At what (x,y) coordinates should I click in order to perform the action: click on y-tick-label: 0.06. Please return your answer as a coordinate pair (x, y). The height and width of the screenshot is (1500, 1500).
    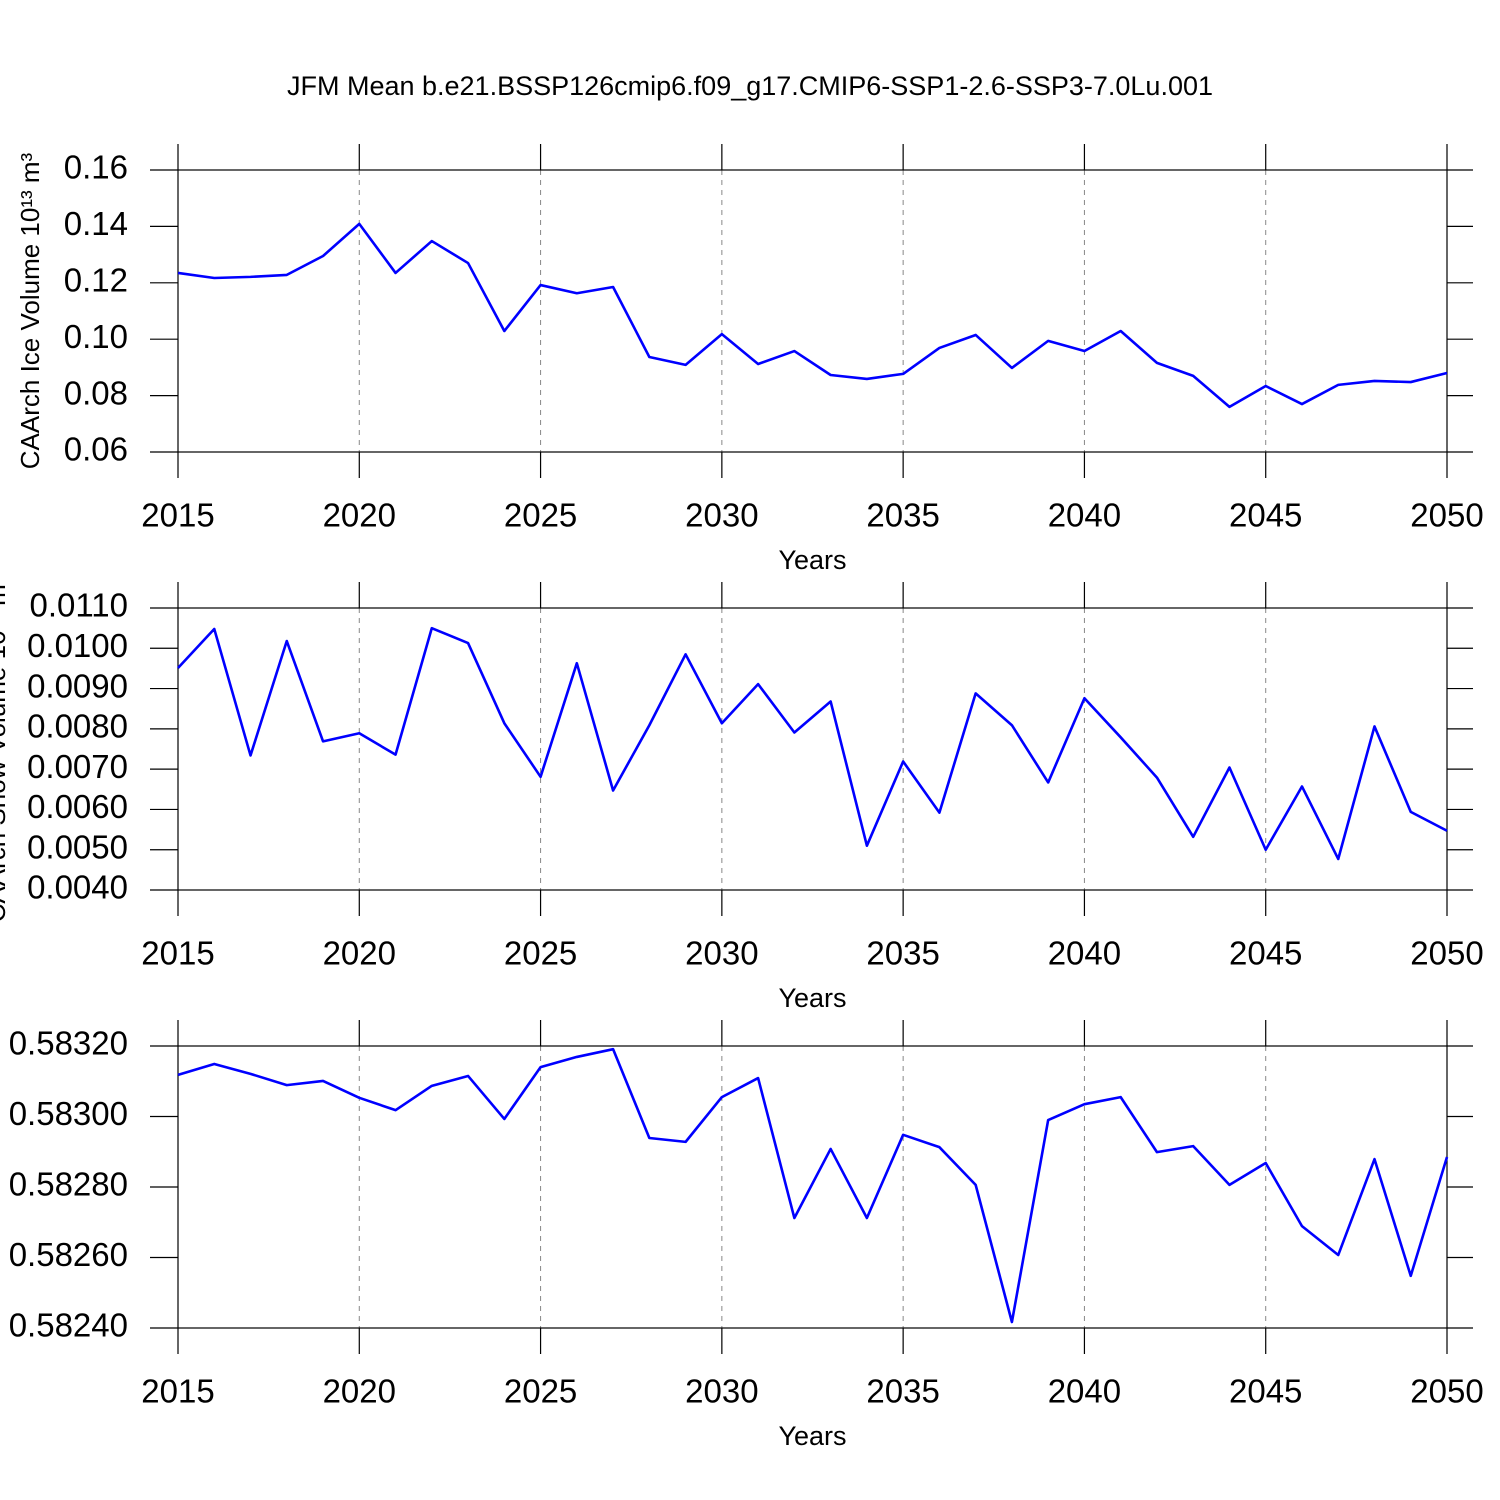
    Looking at the image, I should click on (96, 449).